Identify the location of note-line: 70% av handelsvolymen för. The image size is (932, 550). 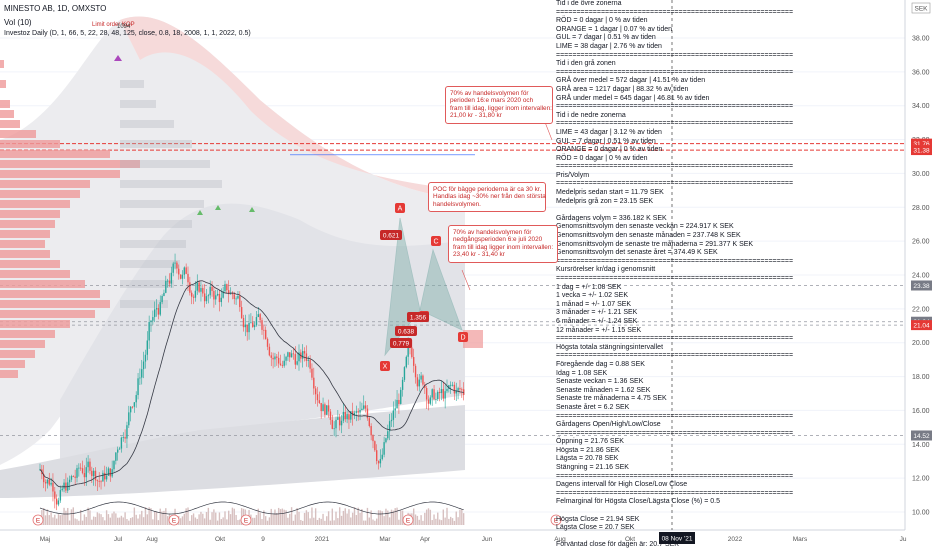
(492, 232).